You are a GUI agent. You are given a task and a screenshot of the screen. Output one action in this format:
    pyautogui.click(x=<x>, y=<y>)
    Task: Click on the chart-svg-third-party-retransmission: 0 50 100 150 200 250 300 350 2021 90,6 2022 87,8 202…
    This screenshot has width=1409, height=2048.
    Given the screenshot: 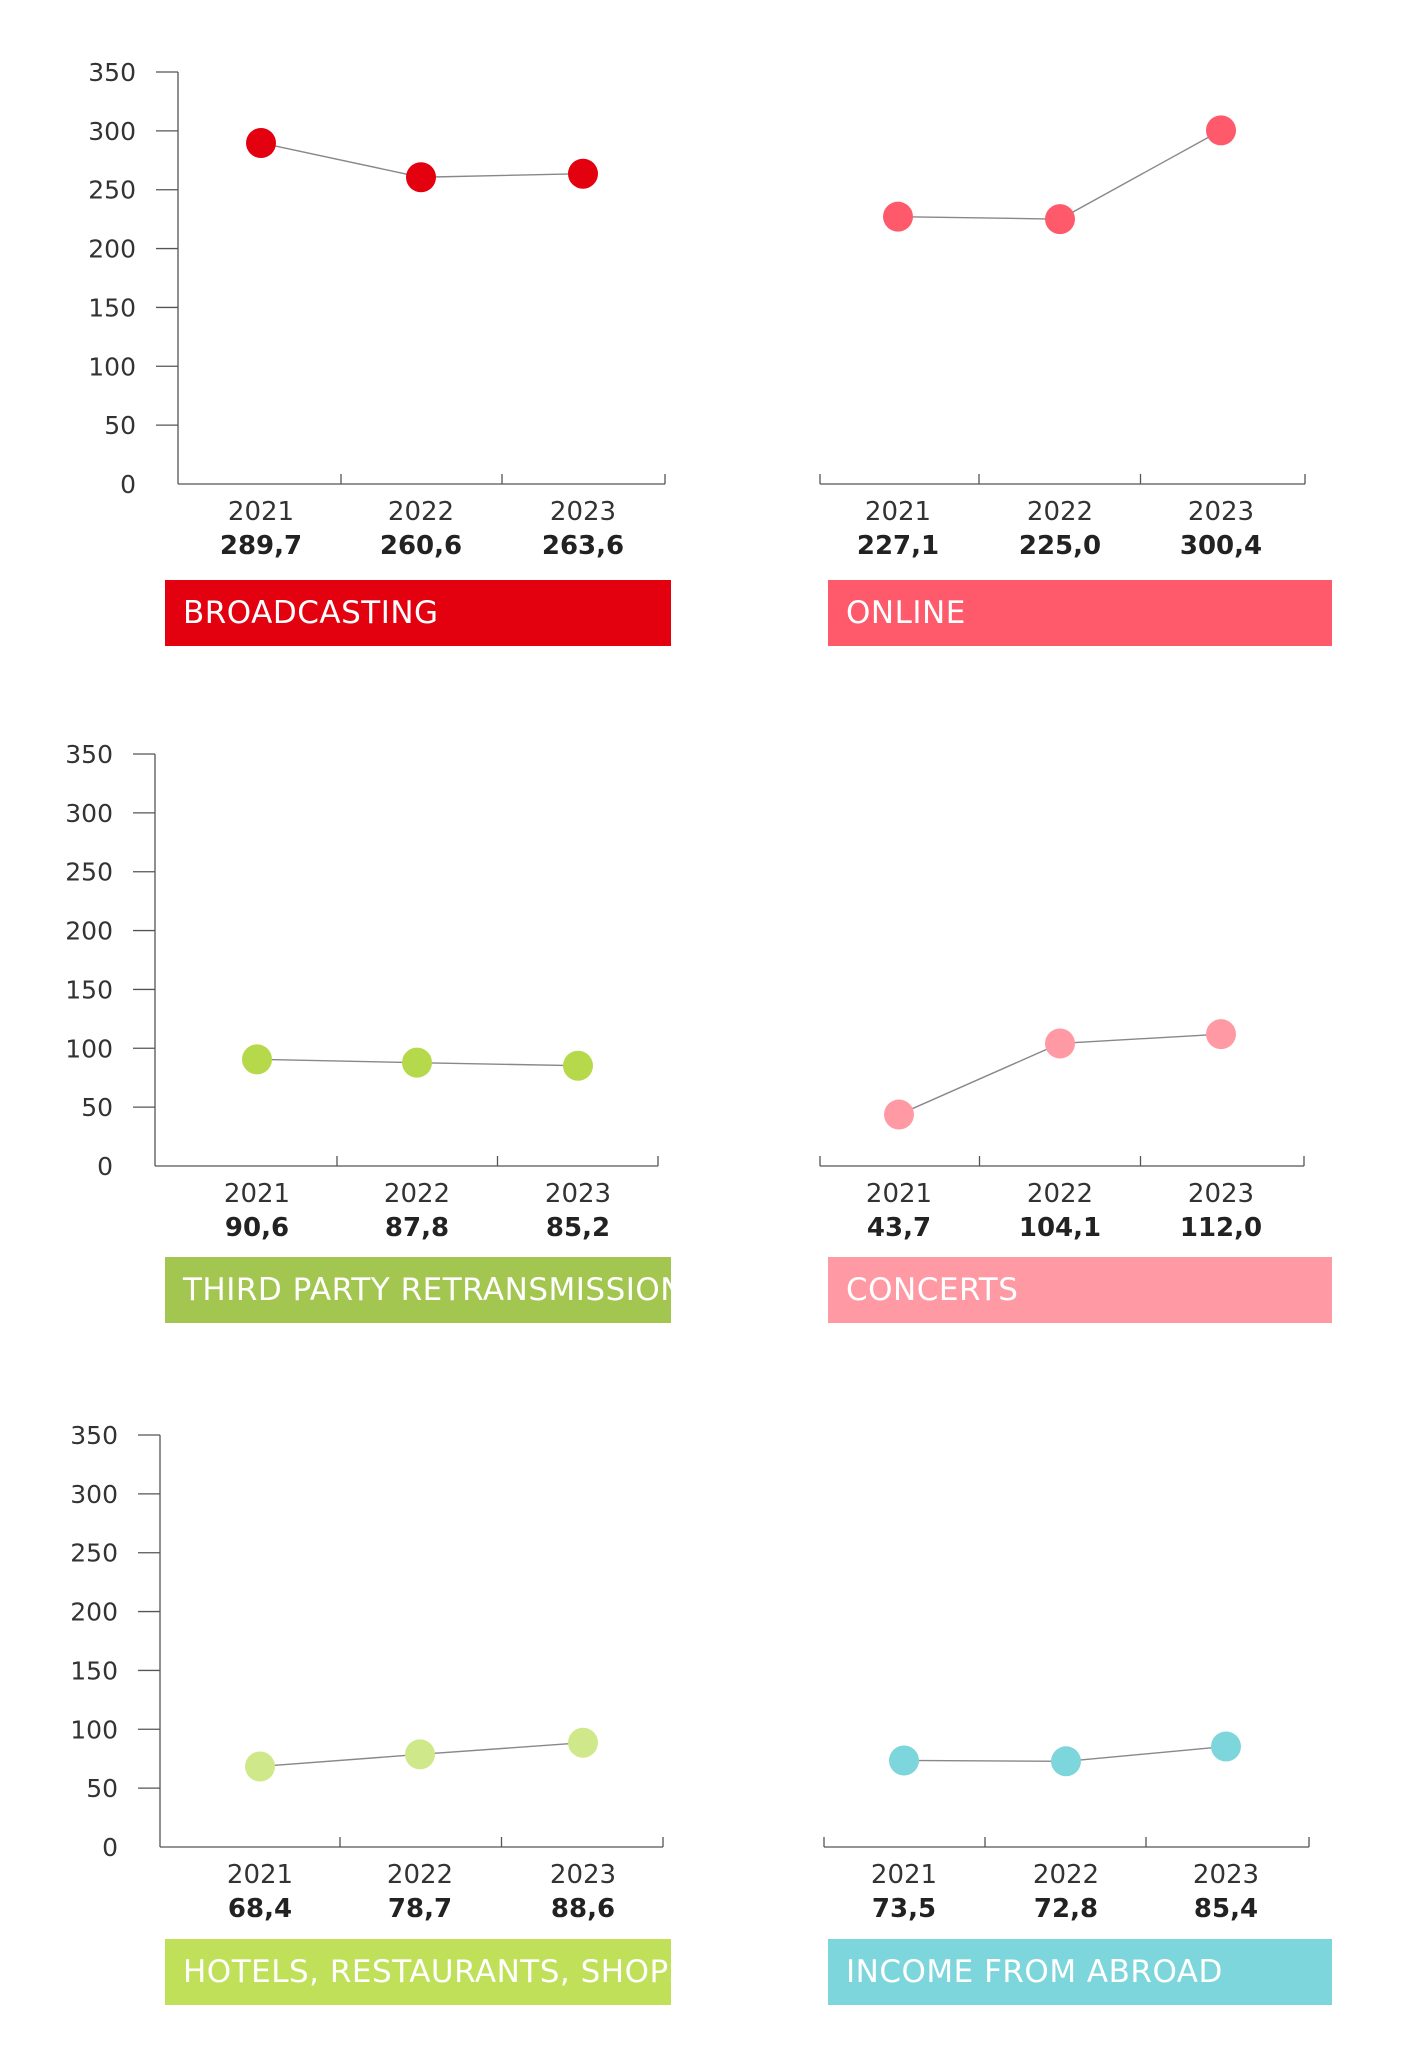 What is the action you would take?
    pyautogui.click(x=362, y=991)
    